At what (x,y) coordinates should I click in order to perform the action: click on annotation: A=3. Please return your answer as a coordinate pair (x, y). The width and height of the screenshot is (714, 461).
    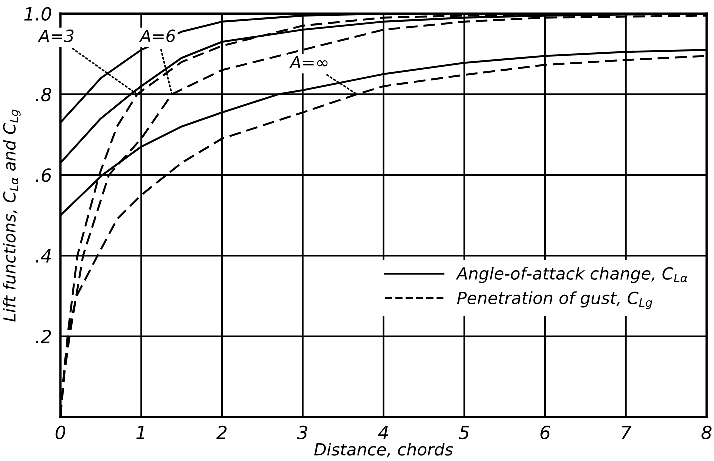
    Looking at the image, I should click on (56, 36).